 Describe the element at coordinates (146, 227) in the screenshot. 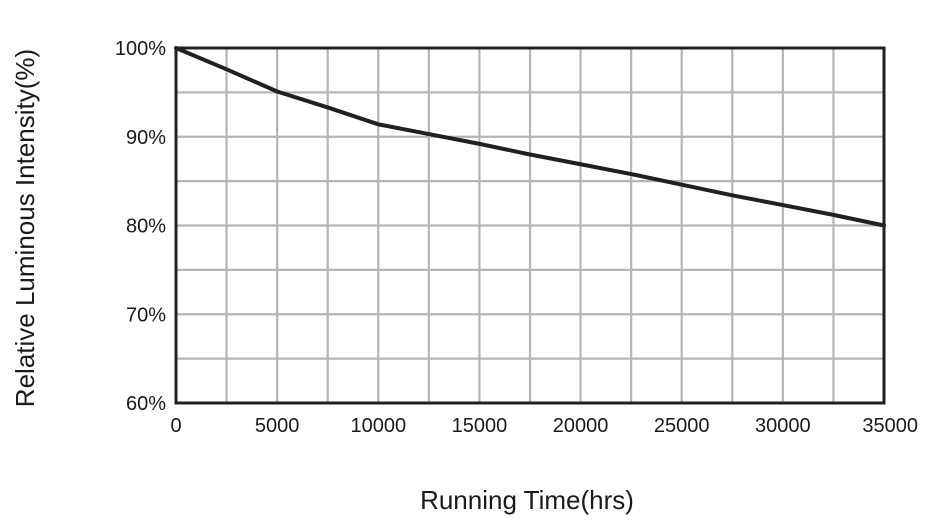

I see `y-tick-label: 80%` at that location.